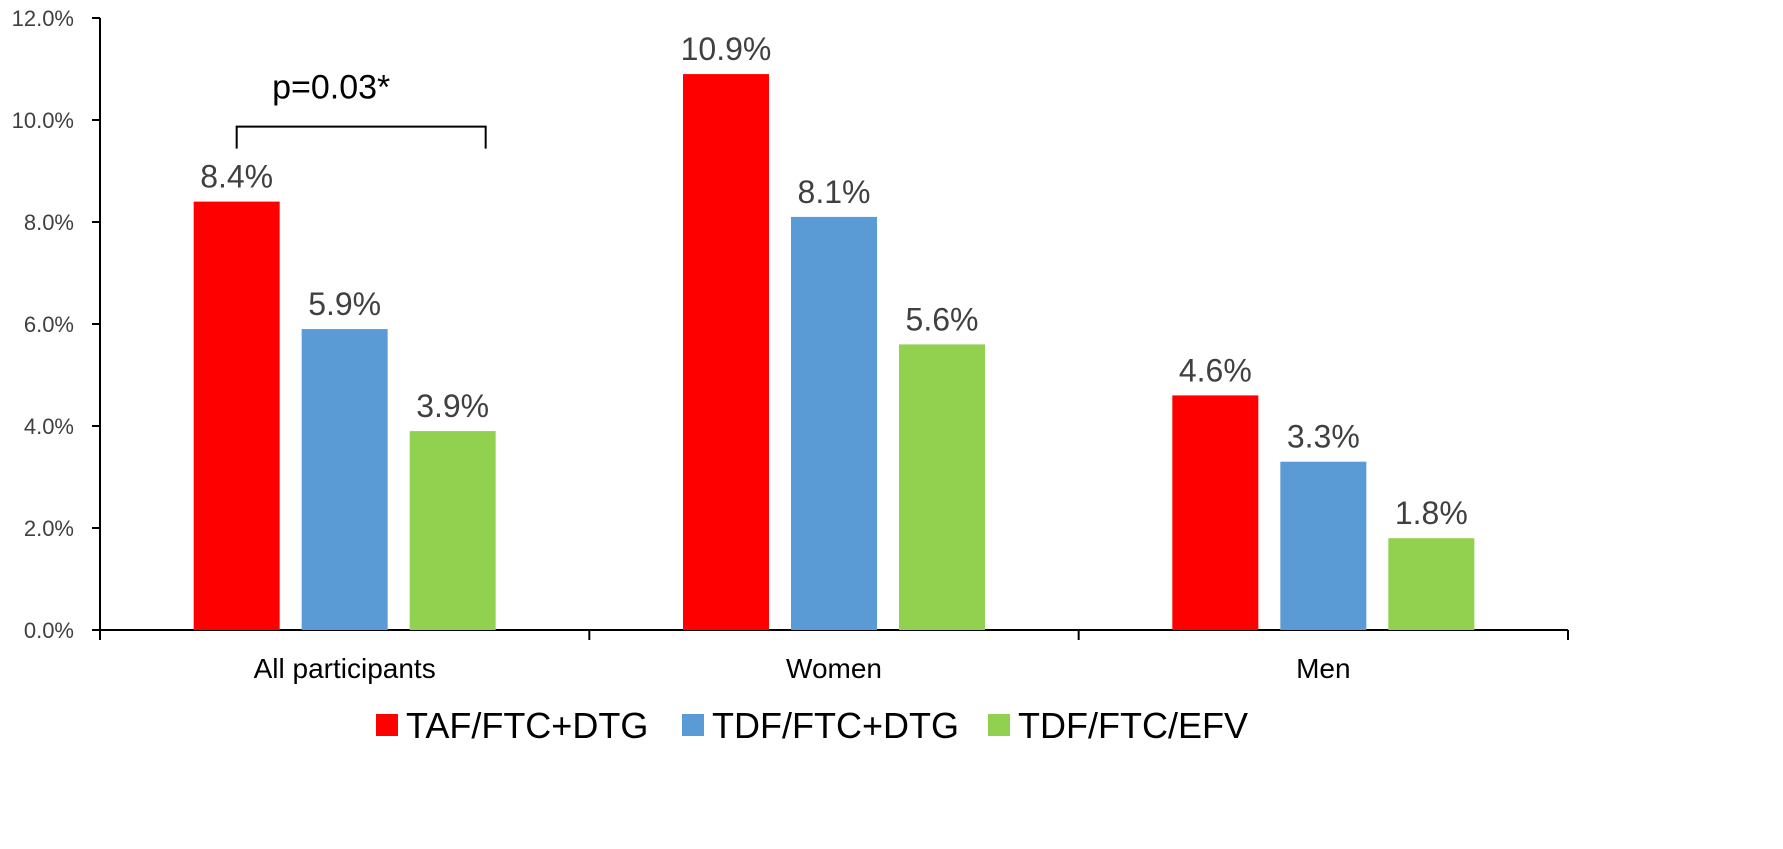  Describe the element at coordinates (834, 192) in the screenshot. I see `data-label: 8.1%` at that location.